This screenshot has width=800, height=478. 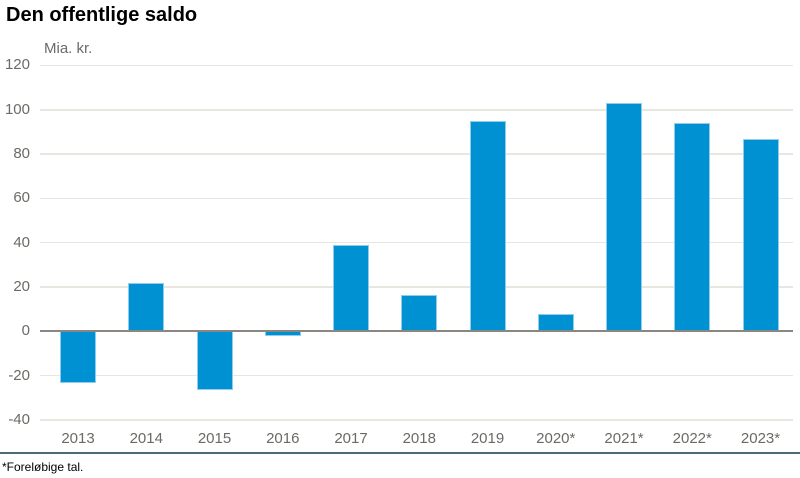 I want to click on bar-2021, so click(x=624, y=217).